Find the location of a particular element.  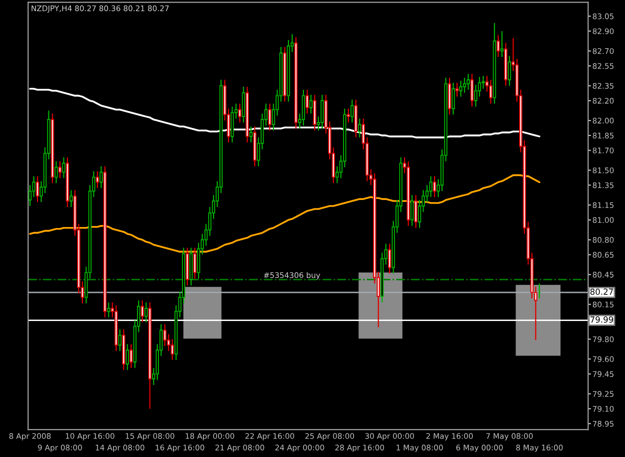

ref-line-label: 79.99 is located at coordinates (602, 319).